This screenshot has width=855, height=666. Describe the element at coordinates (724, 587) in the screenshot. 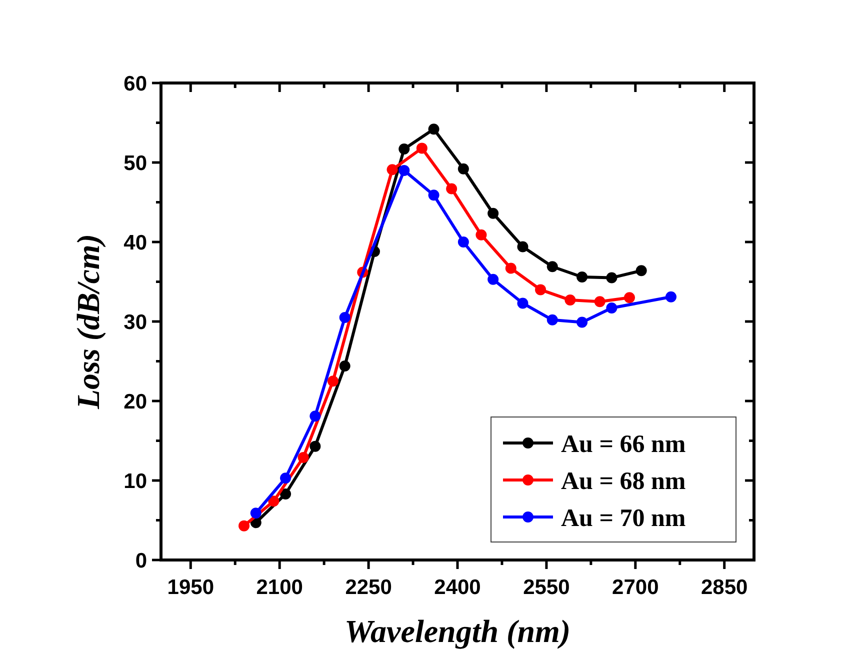

I see `x-tick-label: 2850` at that location.